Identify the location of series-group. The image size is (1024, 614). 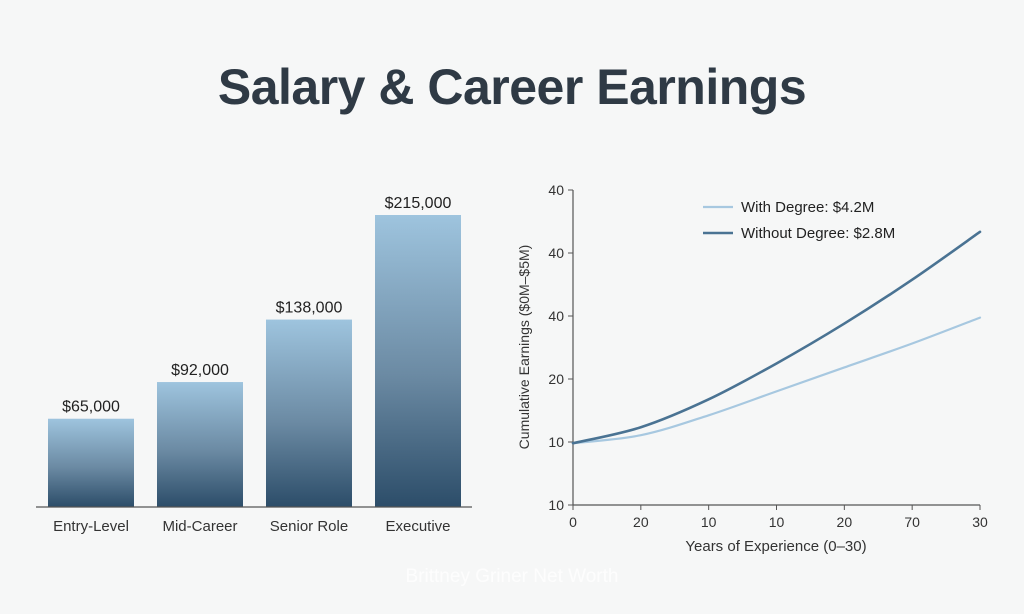
(776, 337).